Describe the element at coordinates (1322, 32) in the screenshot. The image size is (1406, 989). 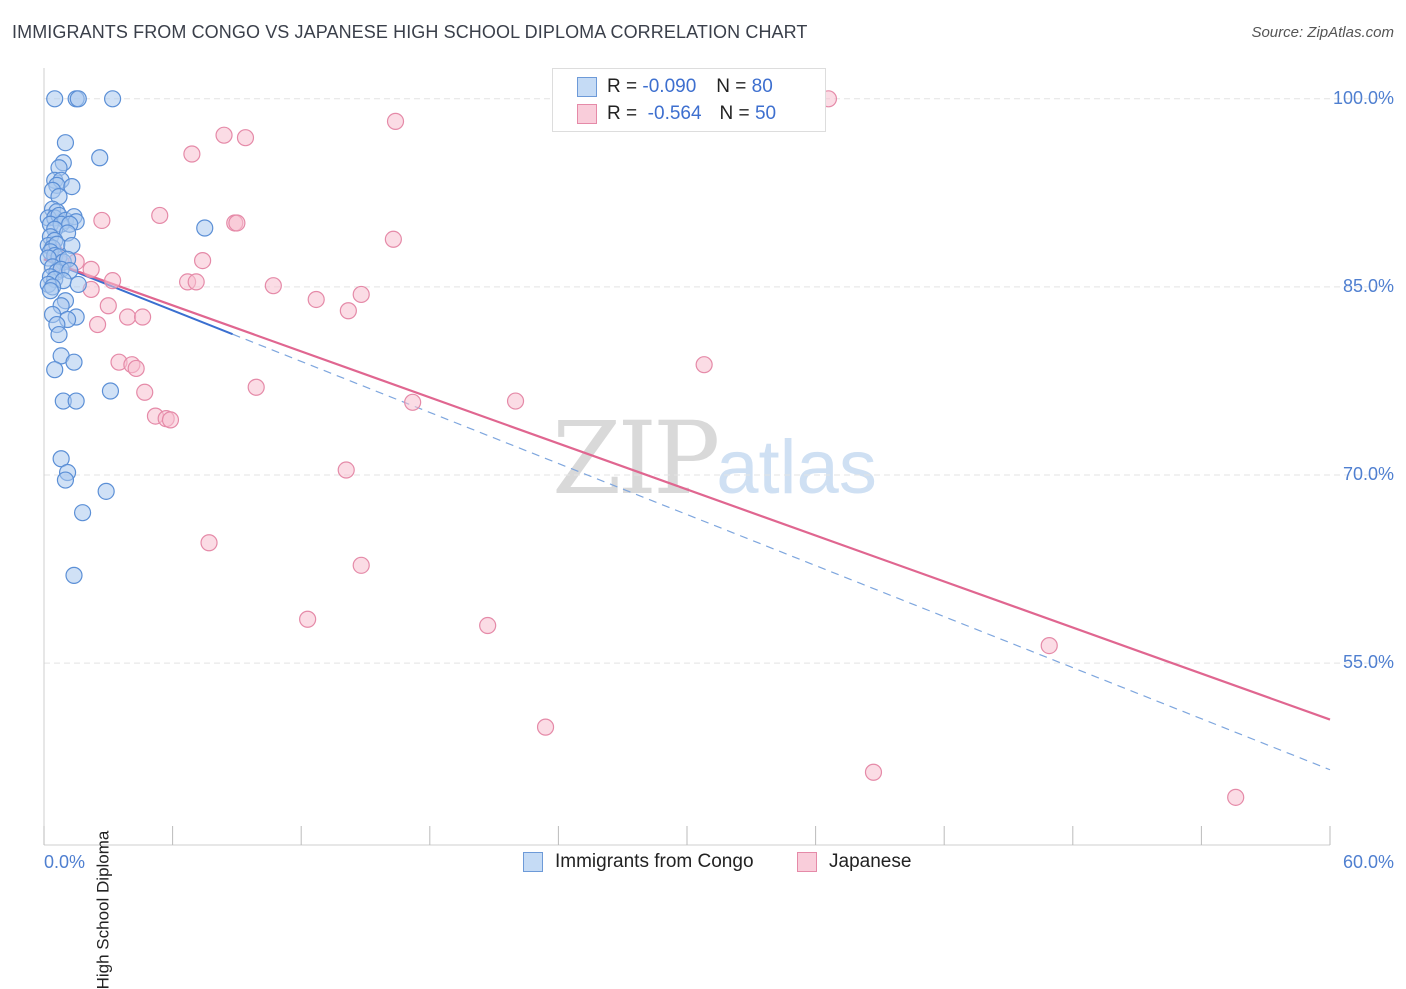
I see `source-label: Source: ZipAtlas.com` at that location.